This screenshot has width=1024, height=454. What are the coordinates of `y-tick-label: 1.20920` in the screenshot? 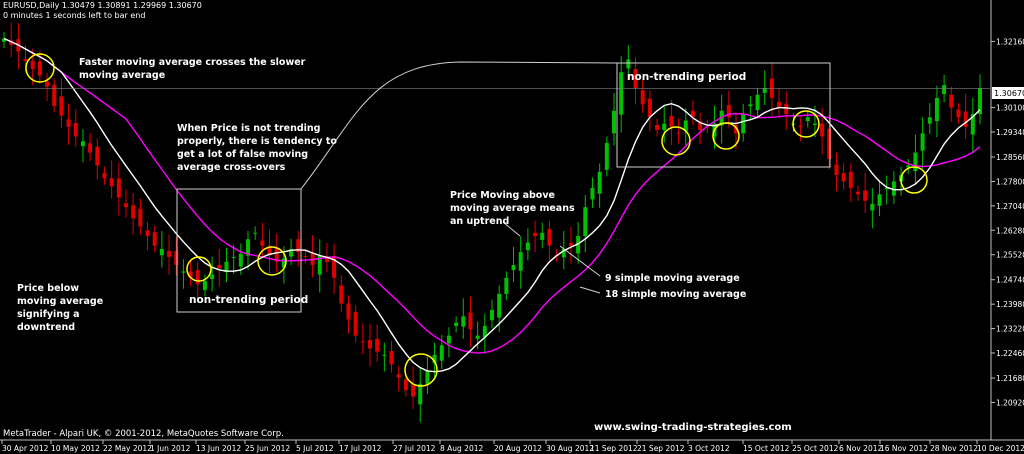 It's located at (1010, 402).